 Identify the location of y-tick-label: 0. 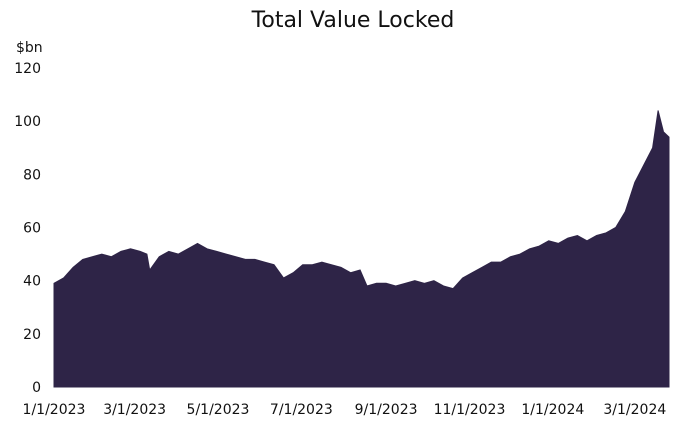
(36, 388).